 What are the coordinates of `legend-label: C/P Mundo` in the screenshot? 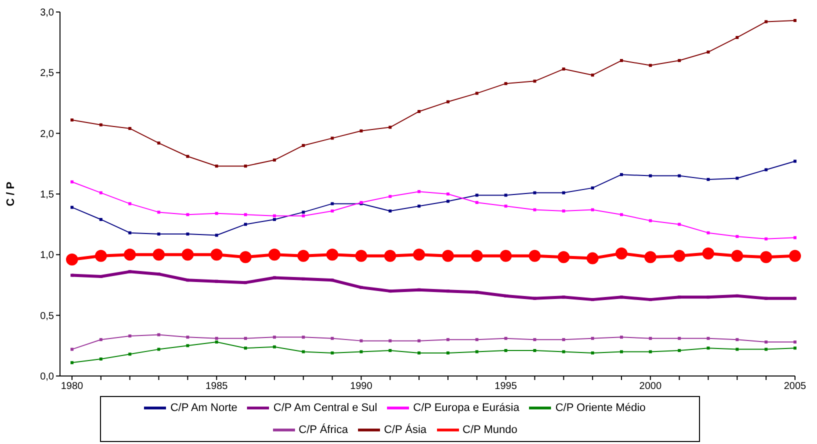 It's located at (490, 430).